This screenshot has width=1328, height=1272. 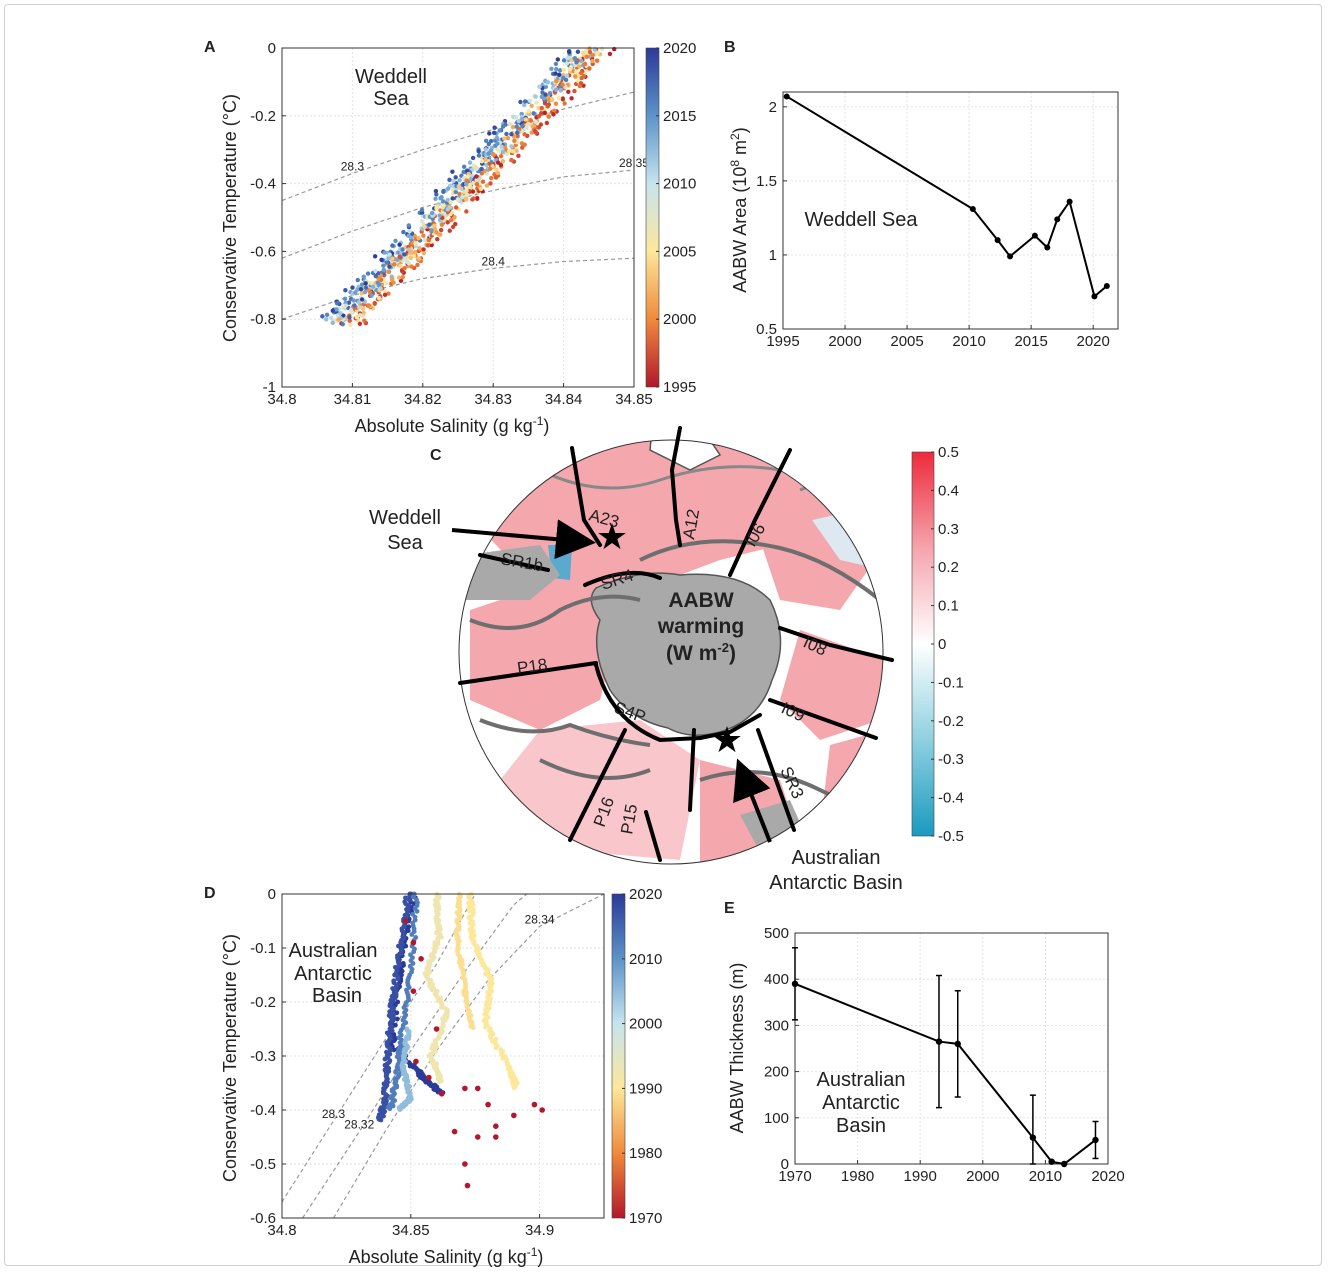 What do you see at coordinates (1107, 1176) in the screenshot?
I see `x-tick-label: 2020` at bounding box center [1107, 1176].